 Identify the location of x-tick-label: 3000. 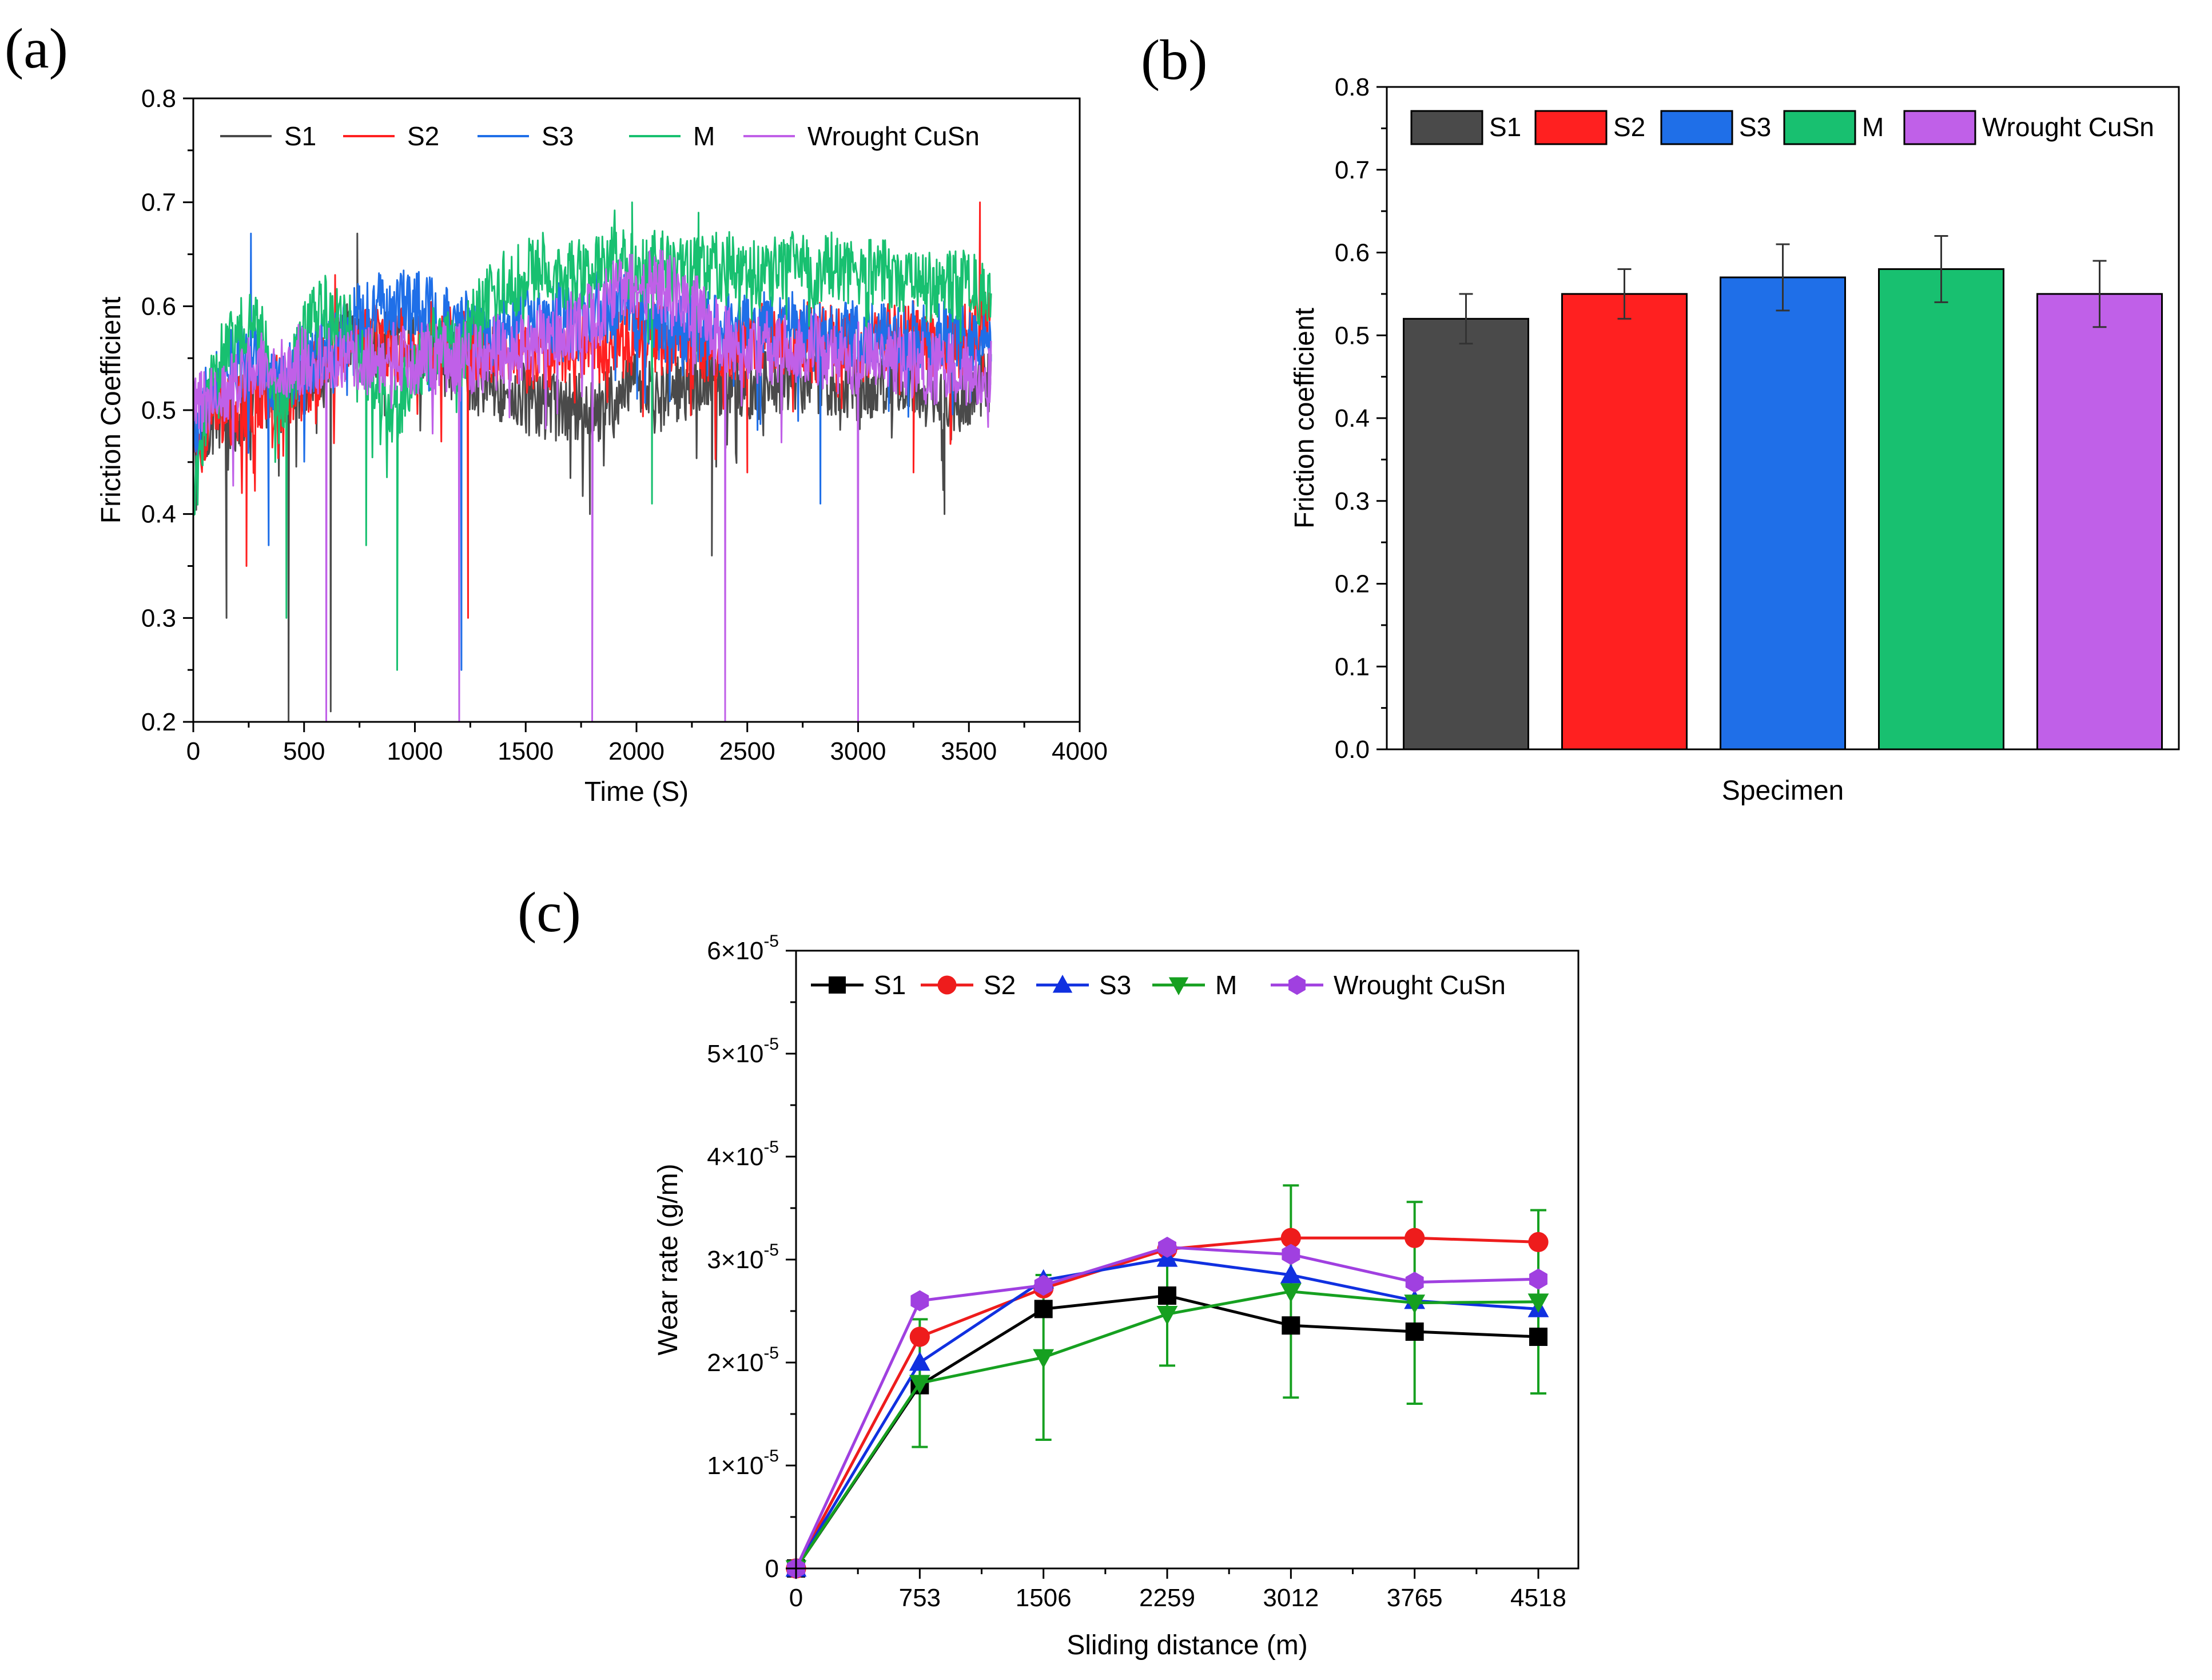
(858, 751).